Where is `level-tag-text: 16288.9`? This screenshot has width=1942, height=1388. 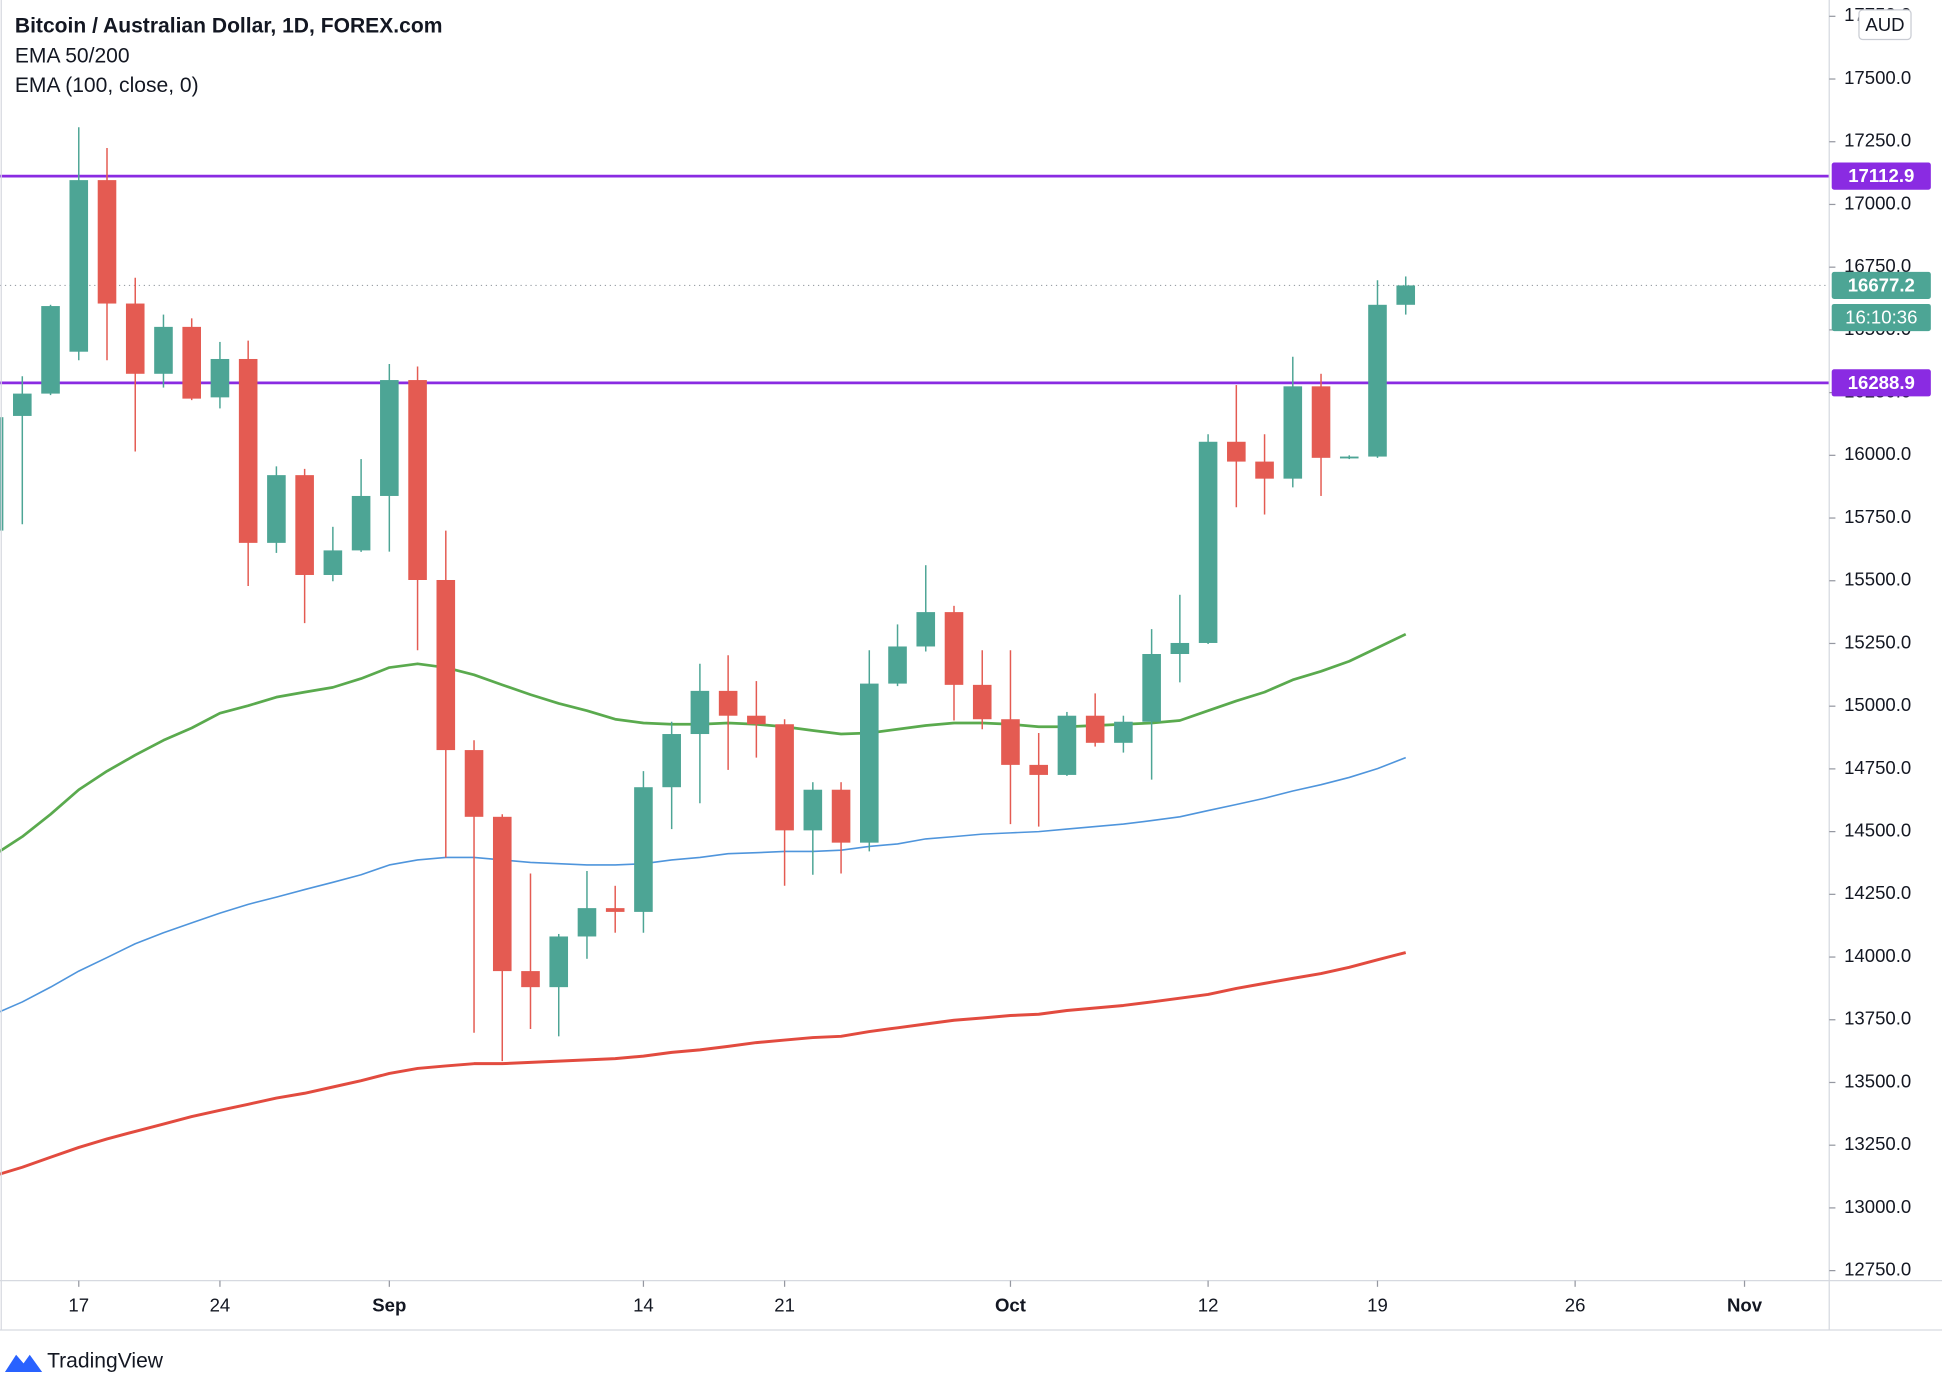 level-tag-text: 16288.9 is located at coordinates (1881, 382).